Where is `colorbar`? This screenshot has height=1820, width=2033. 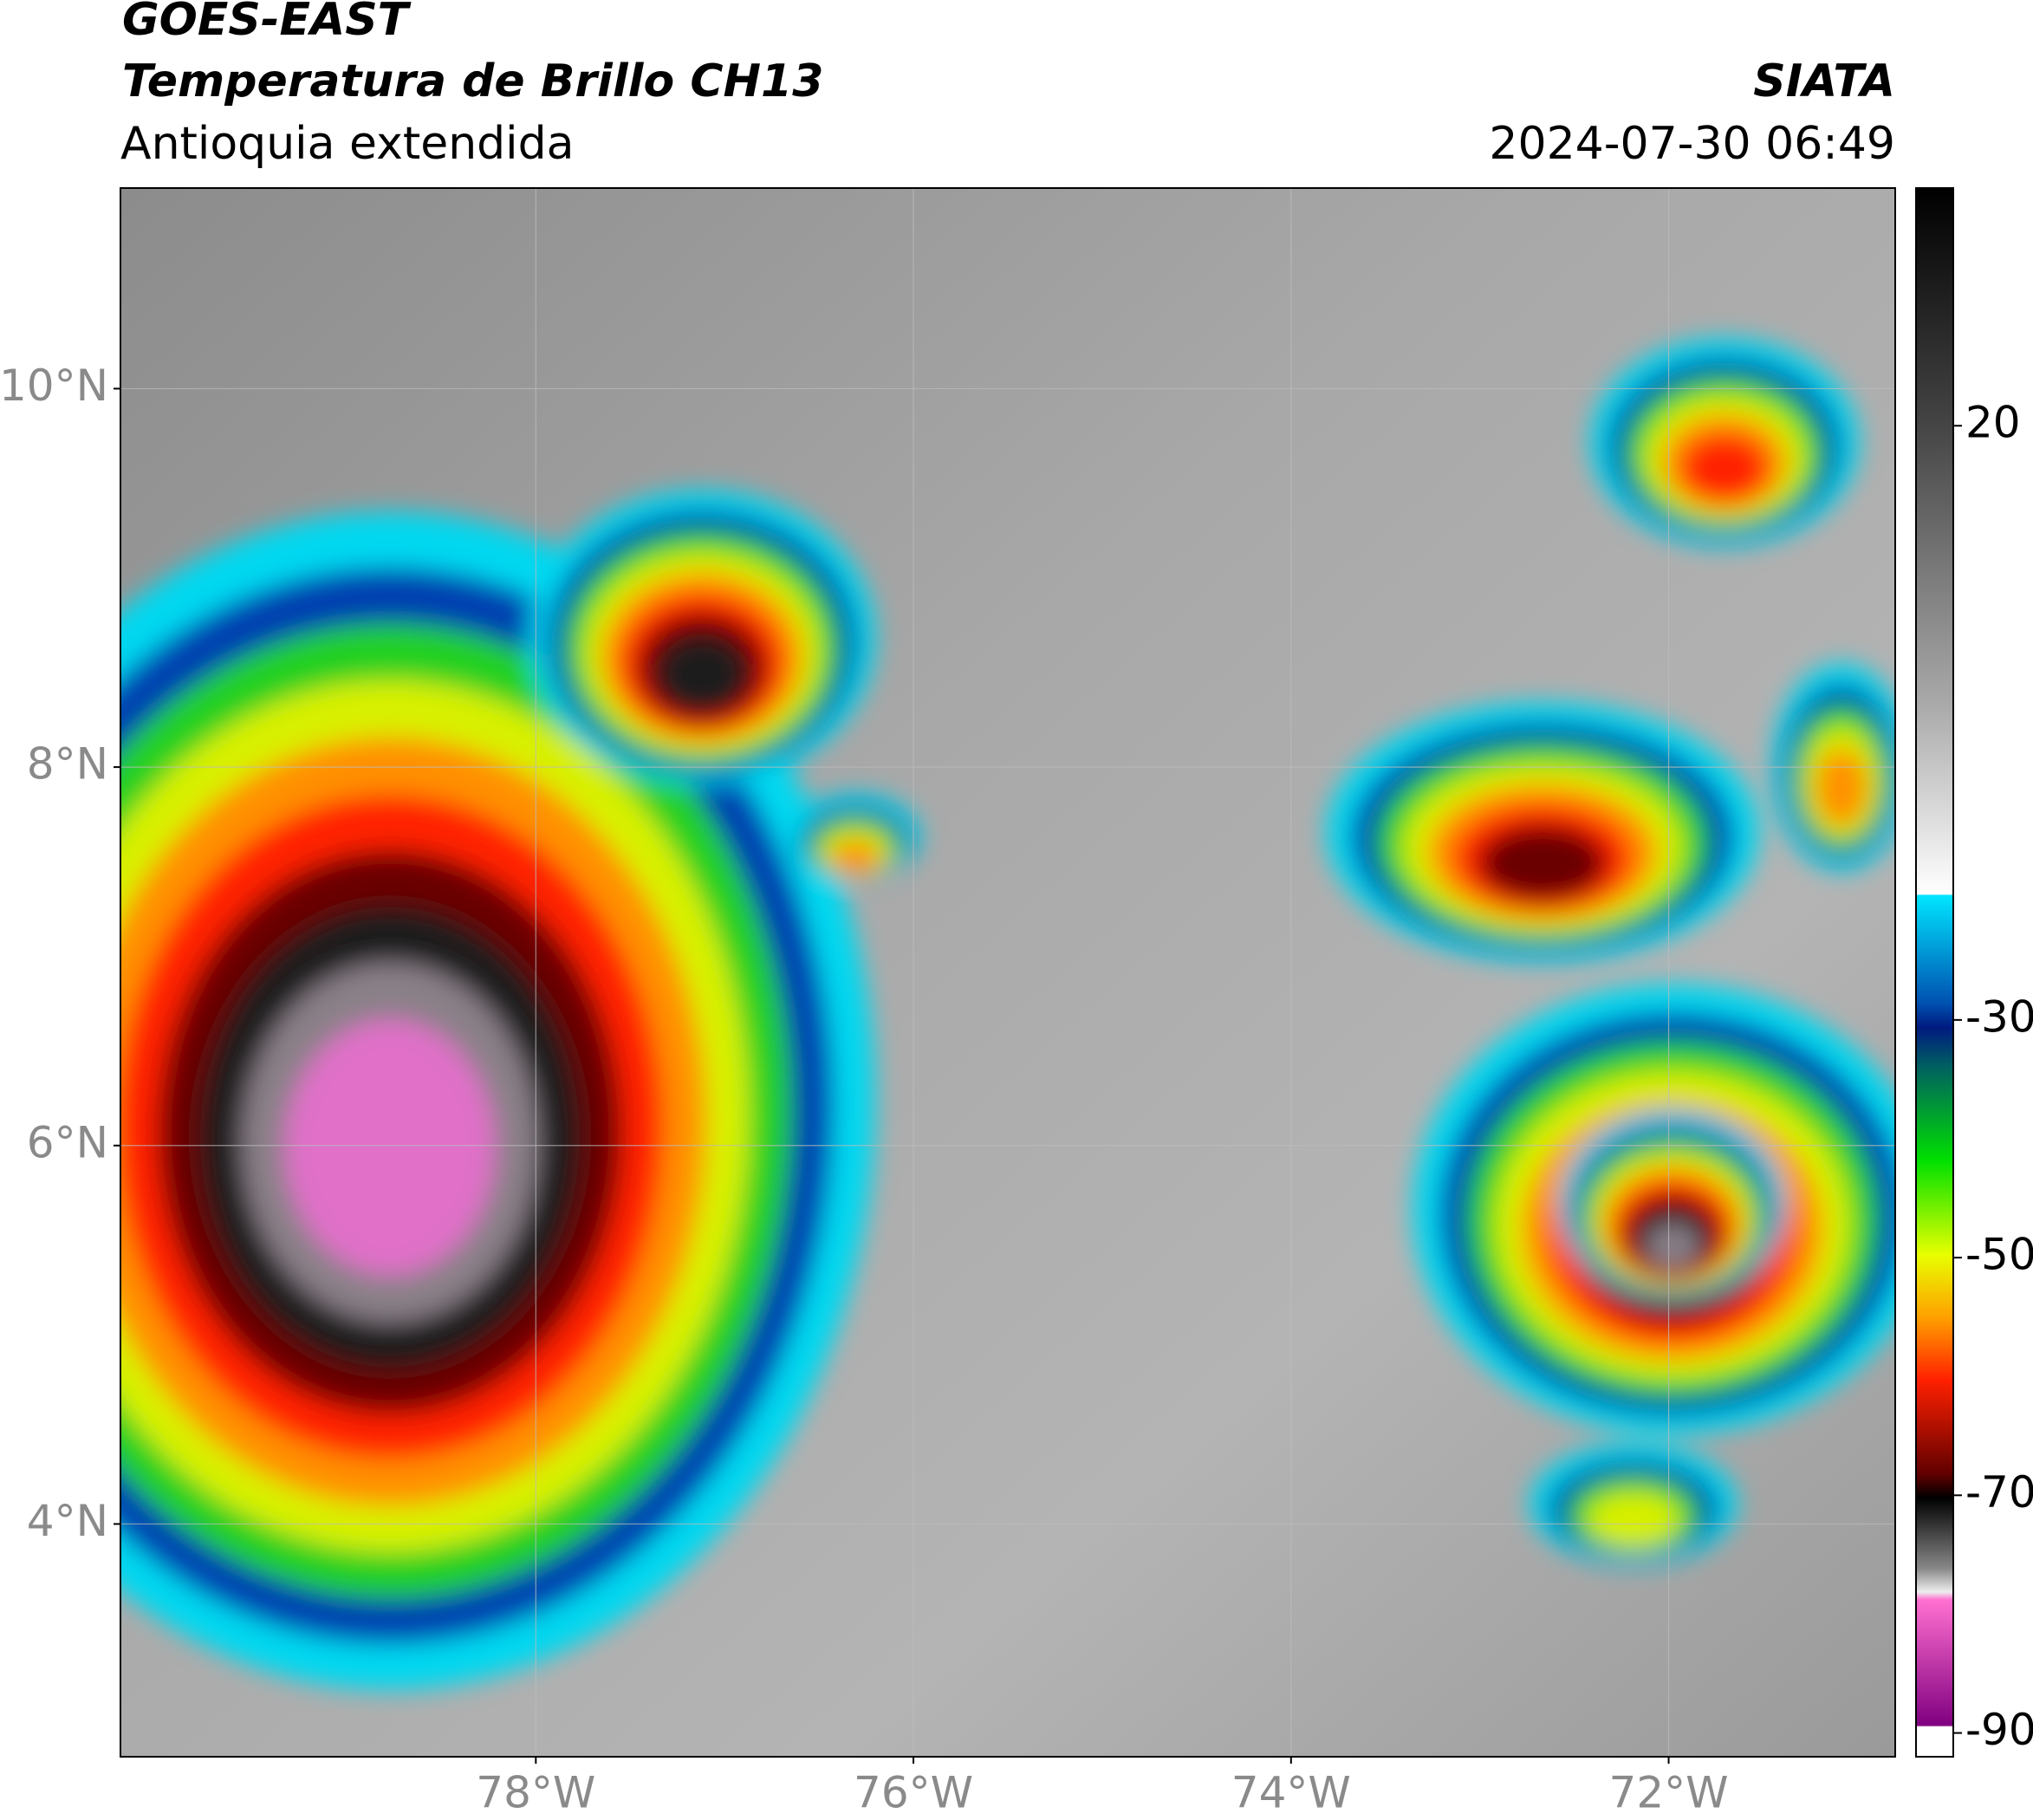 colorbar is located at coordinates (1934, 972).